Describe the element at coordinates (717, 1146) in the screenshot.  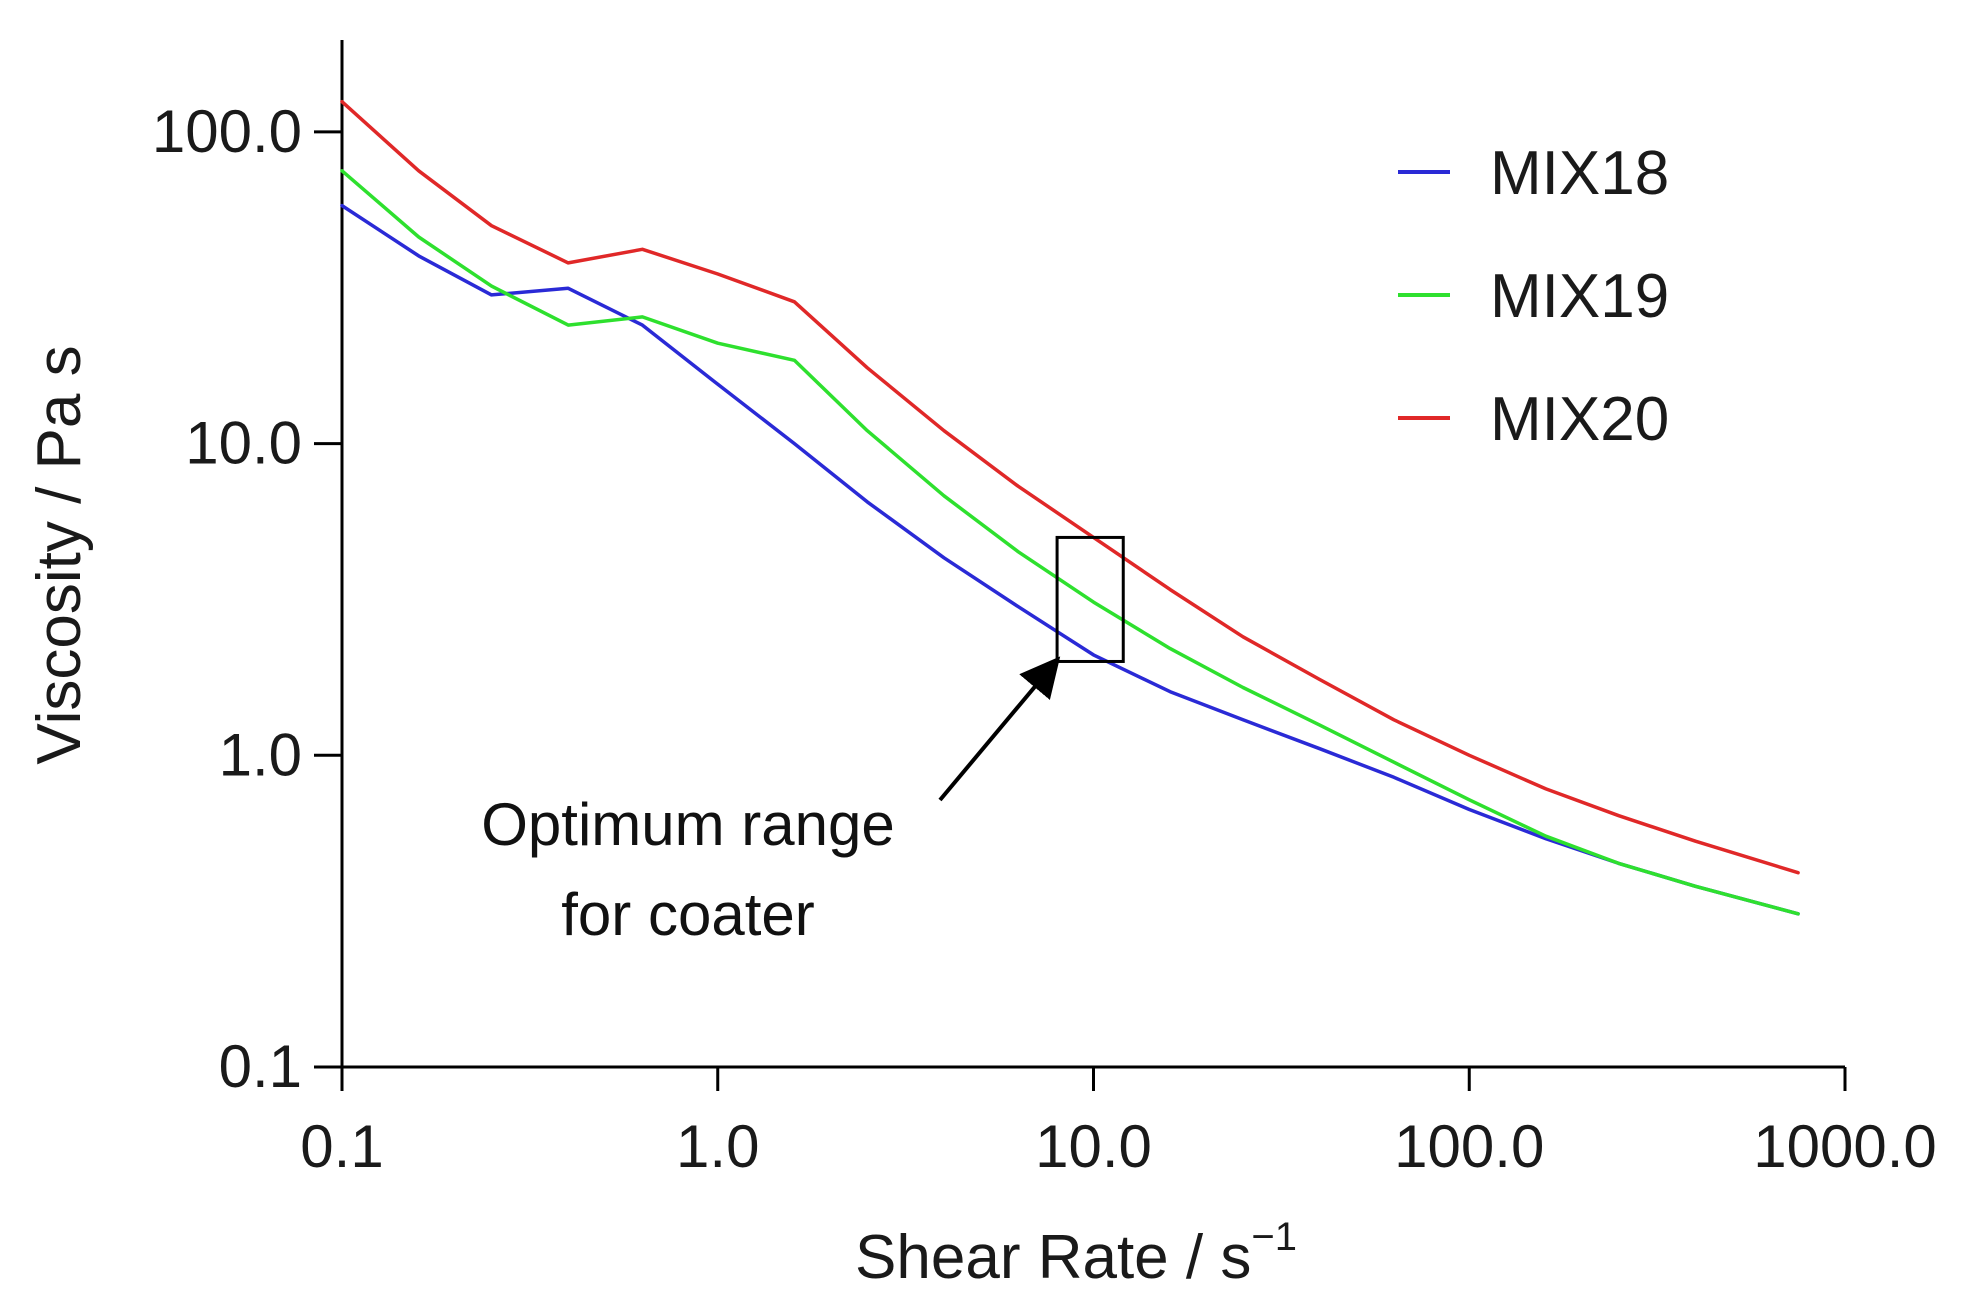
I see `x-tick-label: 1.0` at that location.